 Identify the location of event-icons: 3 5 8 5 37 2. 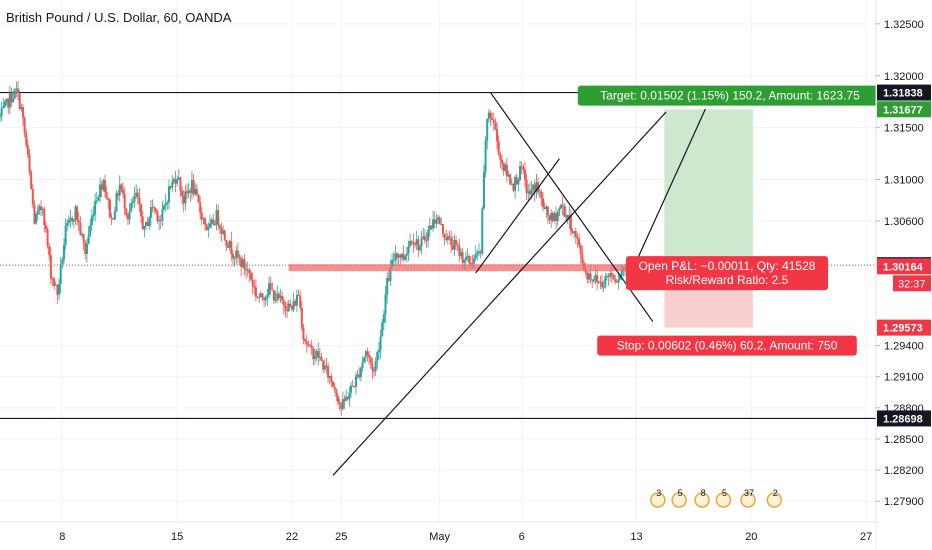
(716, 498).